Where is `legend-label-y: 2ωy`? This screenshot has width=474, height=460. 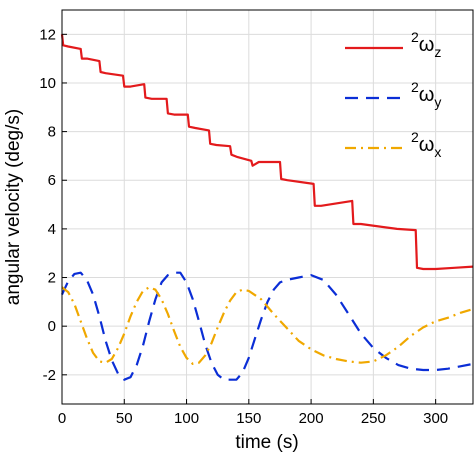
legend-label-y: 2ωy is located at coordinates (426, 94).